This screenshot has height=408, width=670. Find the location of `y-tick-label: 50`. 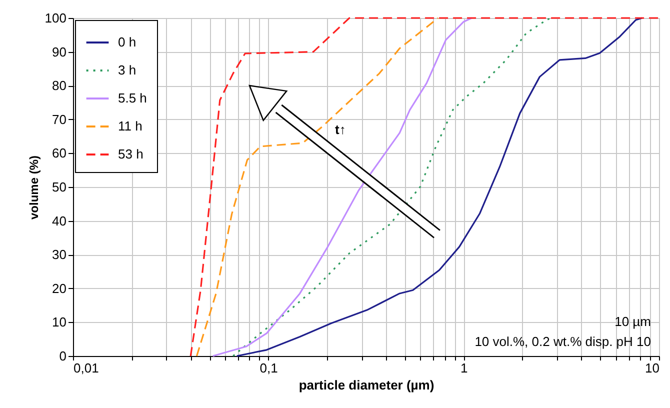

y-tick-label: 50 is located at coordinates (59, 187).